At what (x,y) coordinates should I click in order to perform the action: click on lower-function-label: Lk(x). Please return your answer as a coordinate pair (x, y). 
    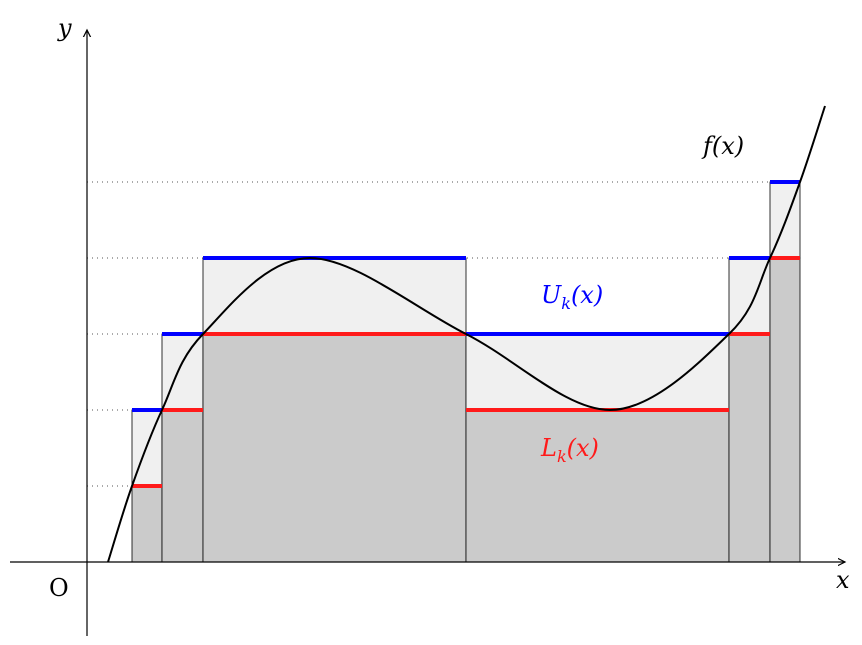
    Looking at the image, I should click on (569, 450).